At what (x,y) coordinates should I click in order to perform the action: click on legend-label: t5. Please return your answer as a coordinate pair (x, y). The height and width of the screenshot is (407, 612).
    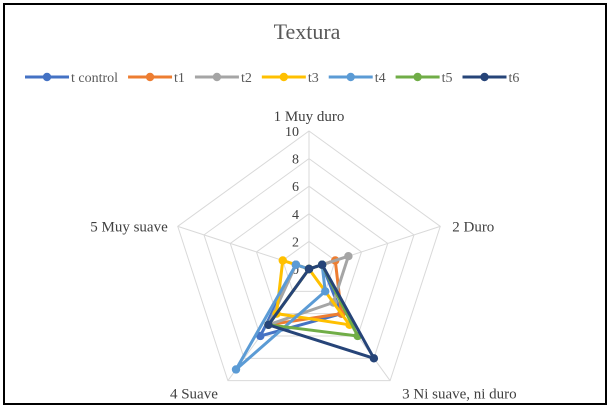
    Looking at the image, I should click on (447, 78).